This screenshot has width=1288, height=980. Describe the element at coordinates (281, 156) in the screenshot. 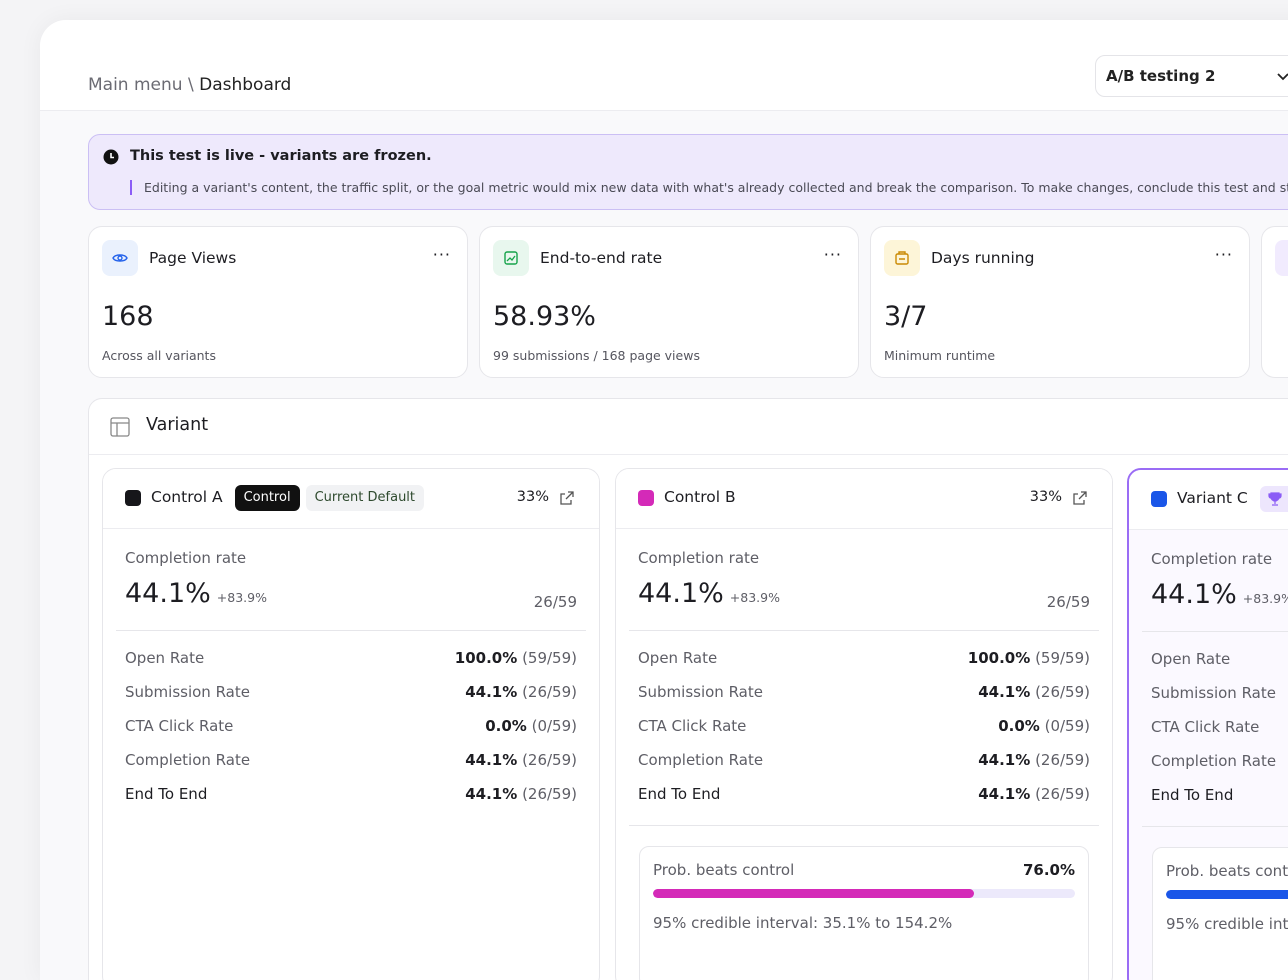

I see `banner-title: This test is live - variants are frozen.` at that location.